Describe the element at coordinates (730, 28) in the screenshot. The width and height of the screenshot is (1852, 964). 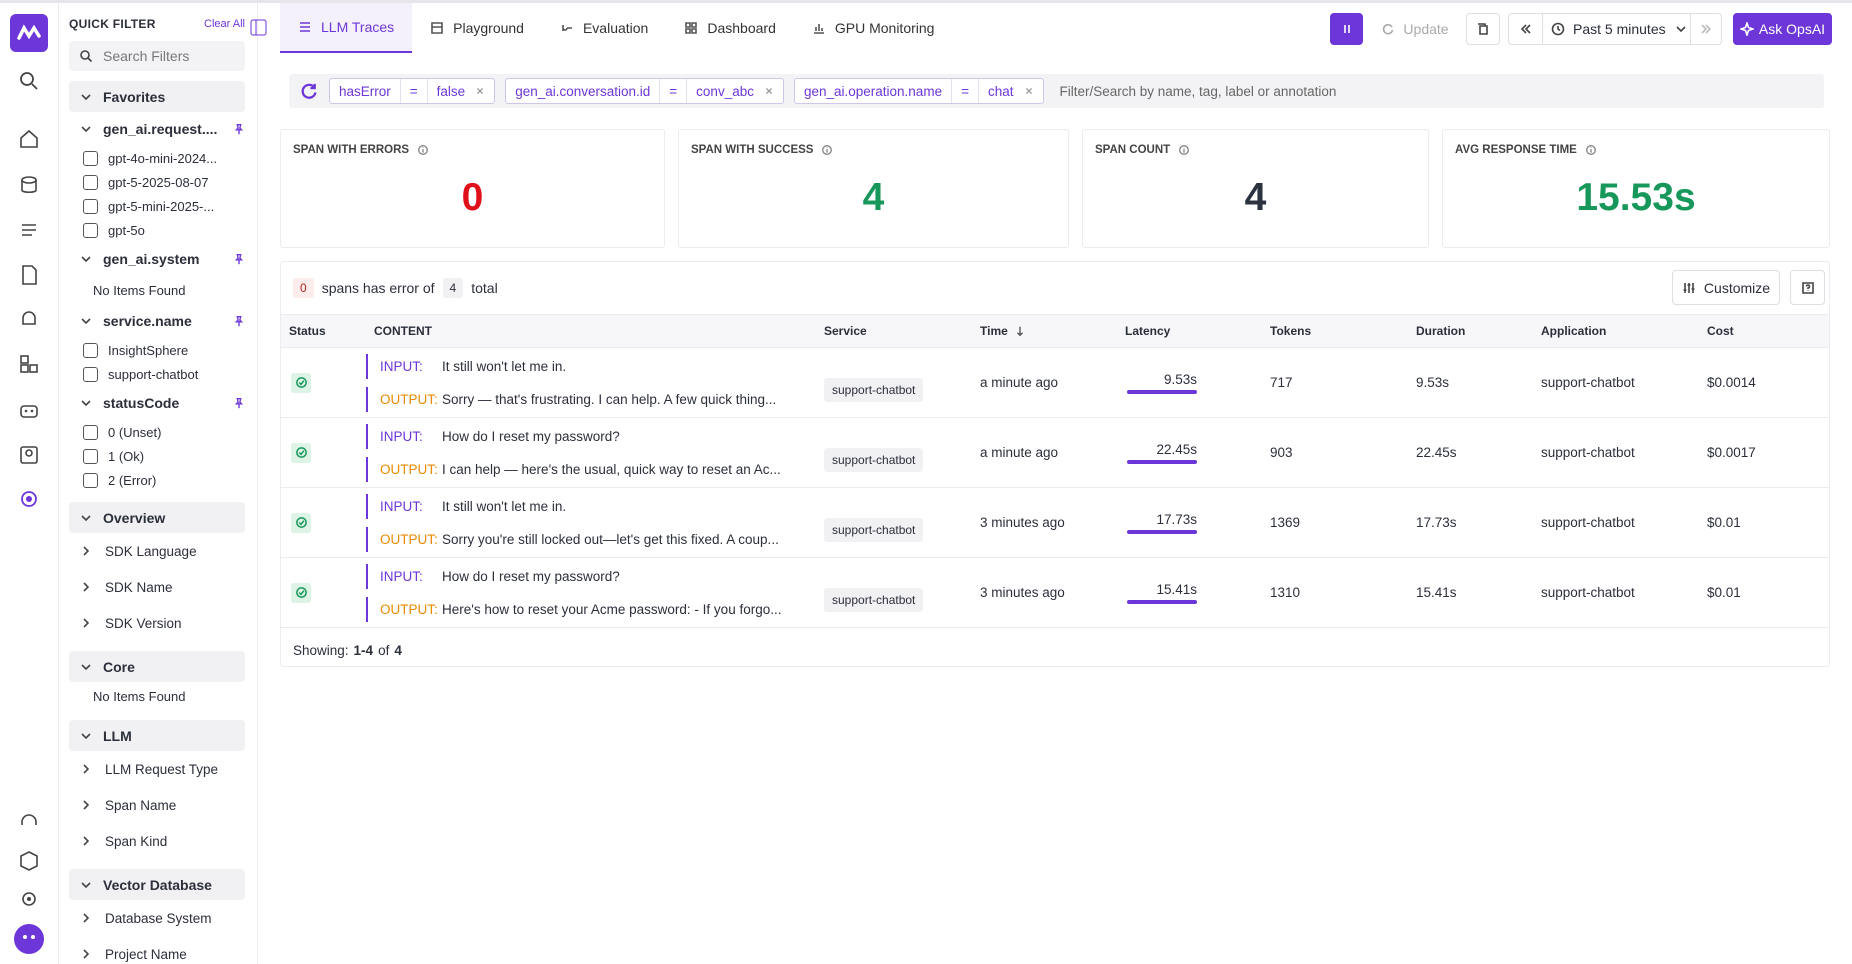
I see `tab: Dashboard` at that location.